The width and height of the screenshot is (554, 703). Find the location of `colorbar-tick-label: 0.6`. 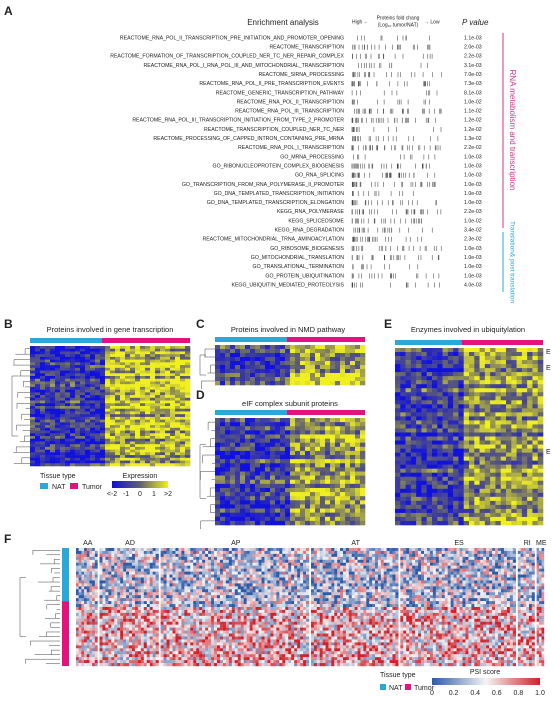

colorbar-tick-label: 0.6 is located at coordinates (497, 693).